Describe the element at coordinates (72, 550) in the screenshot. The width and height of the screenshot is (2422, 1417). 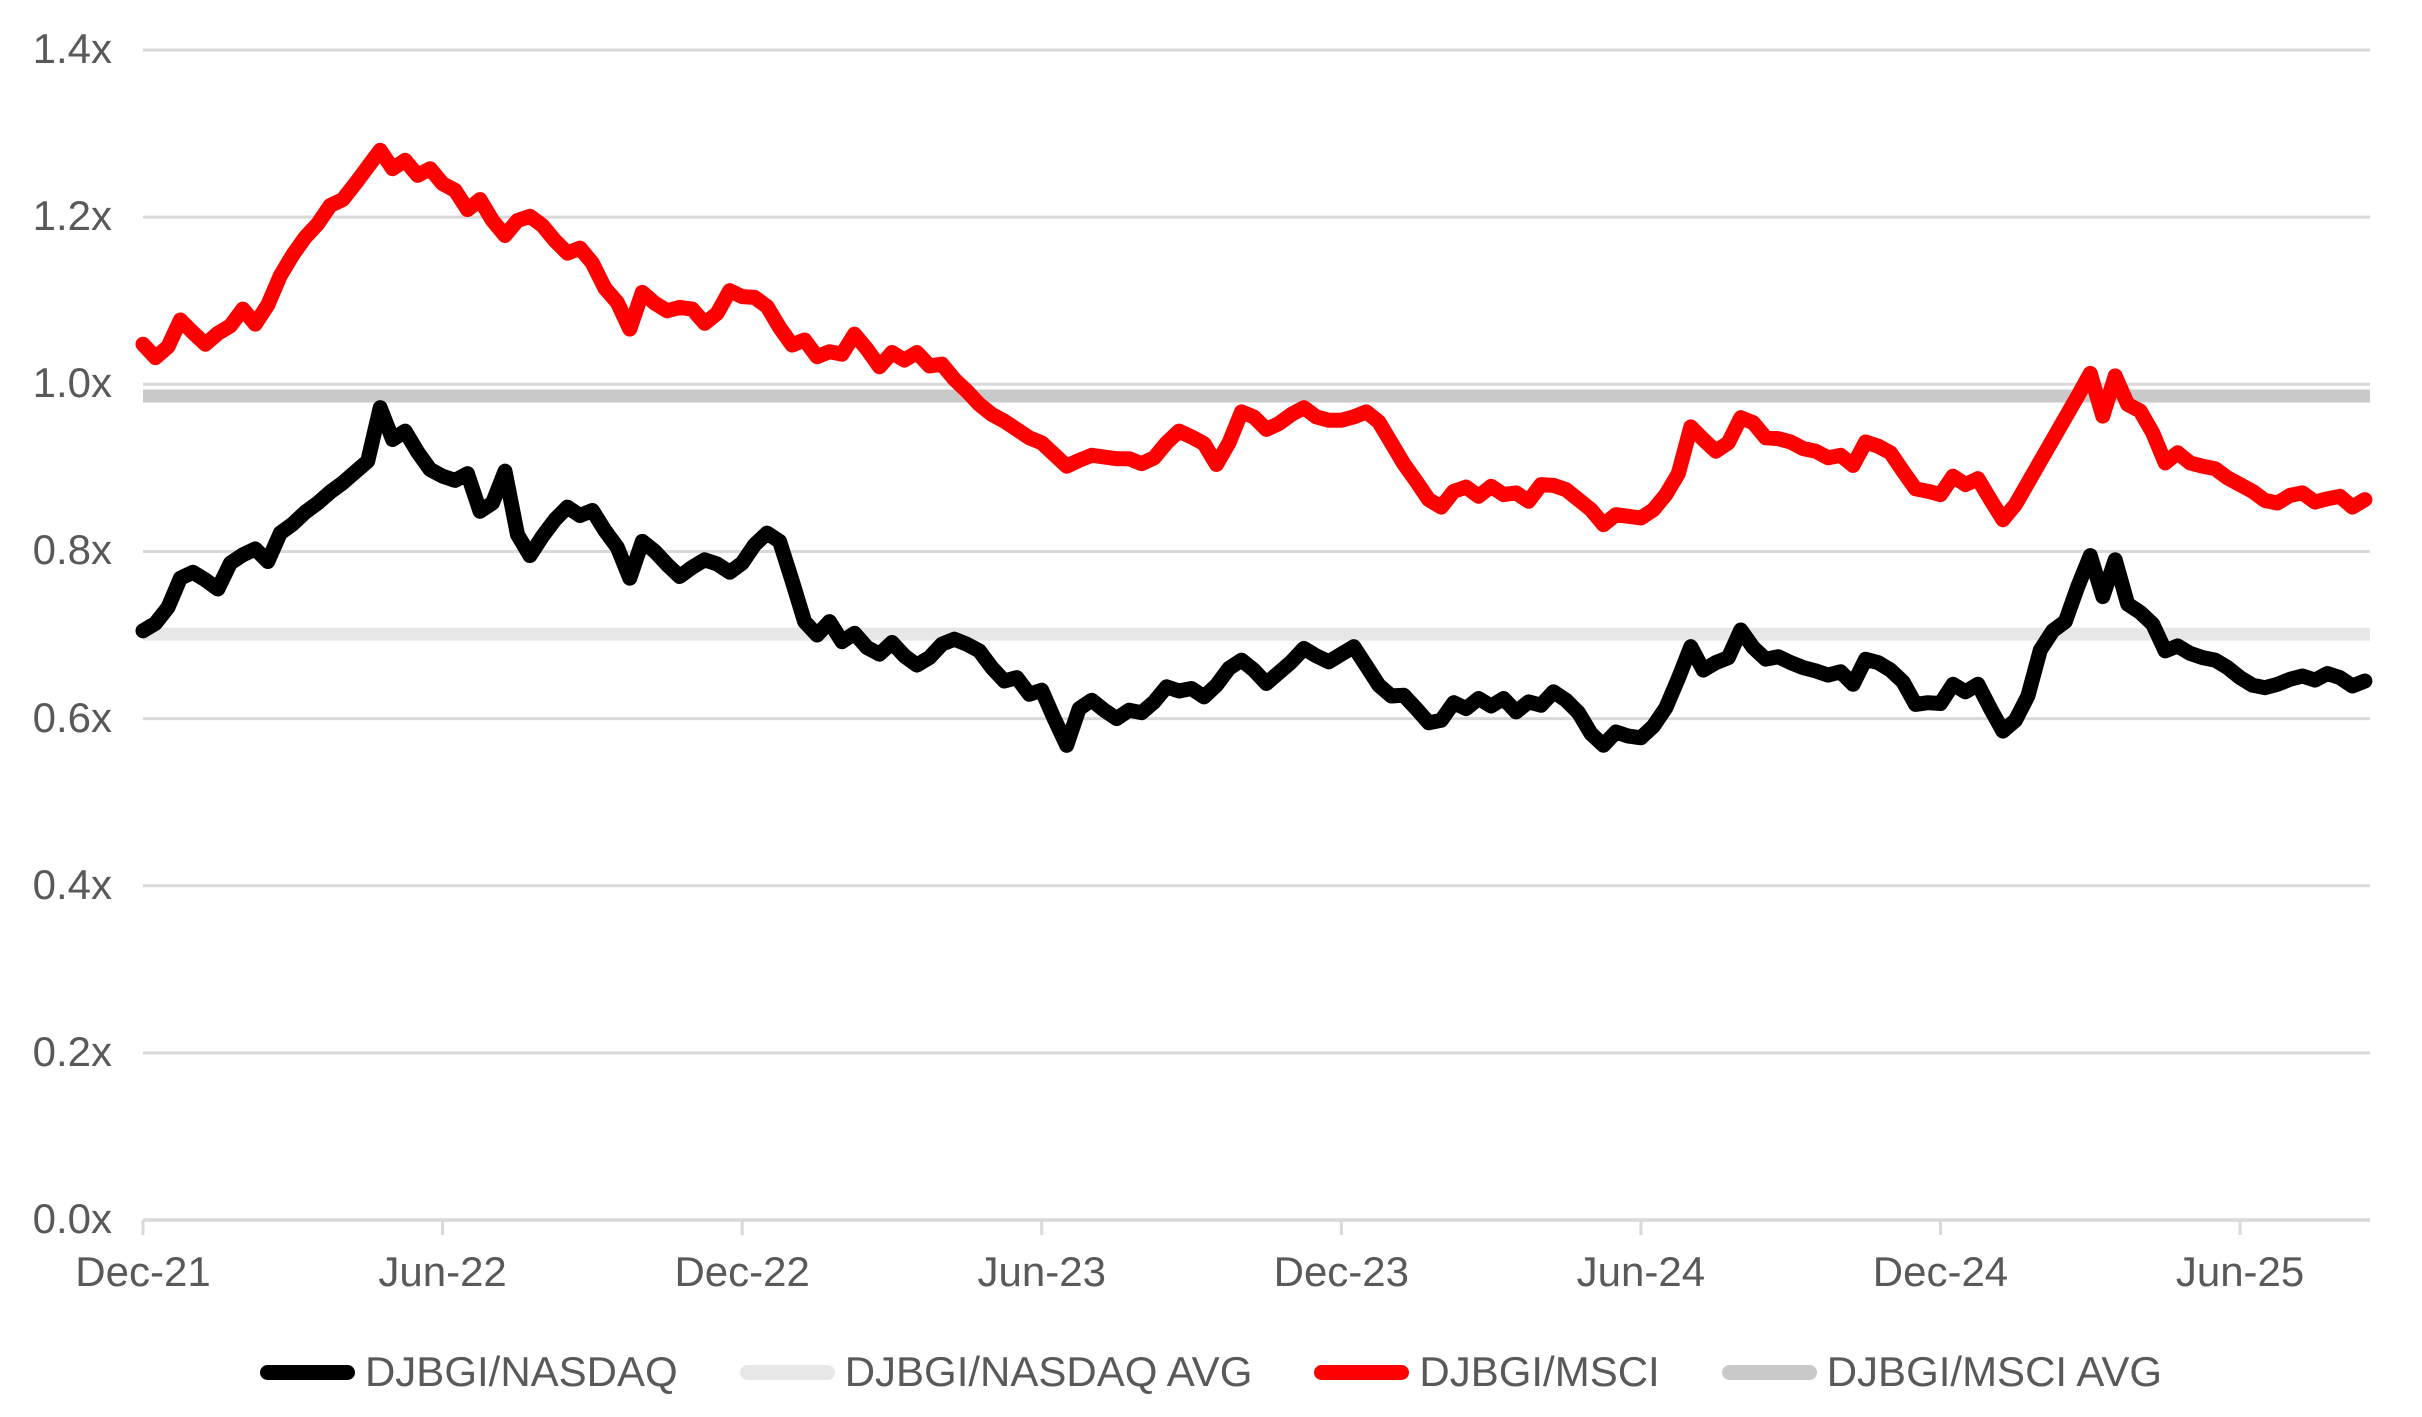
I see `y-tick-label: 0.8x` at that location.